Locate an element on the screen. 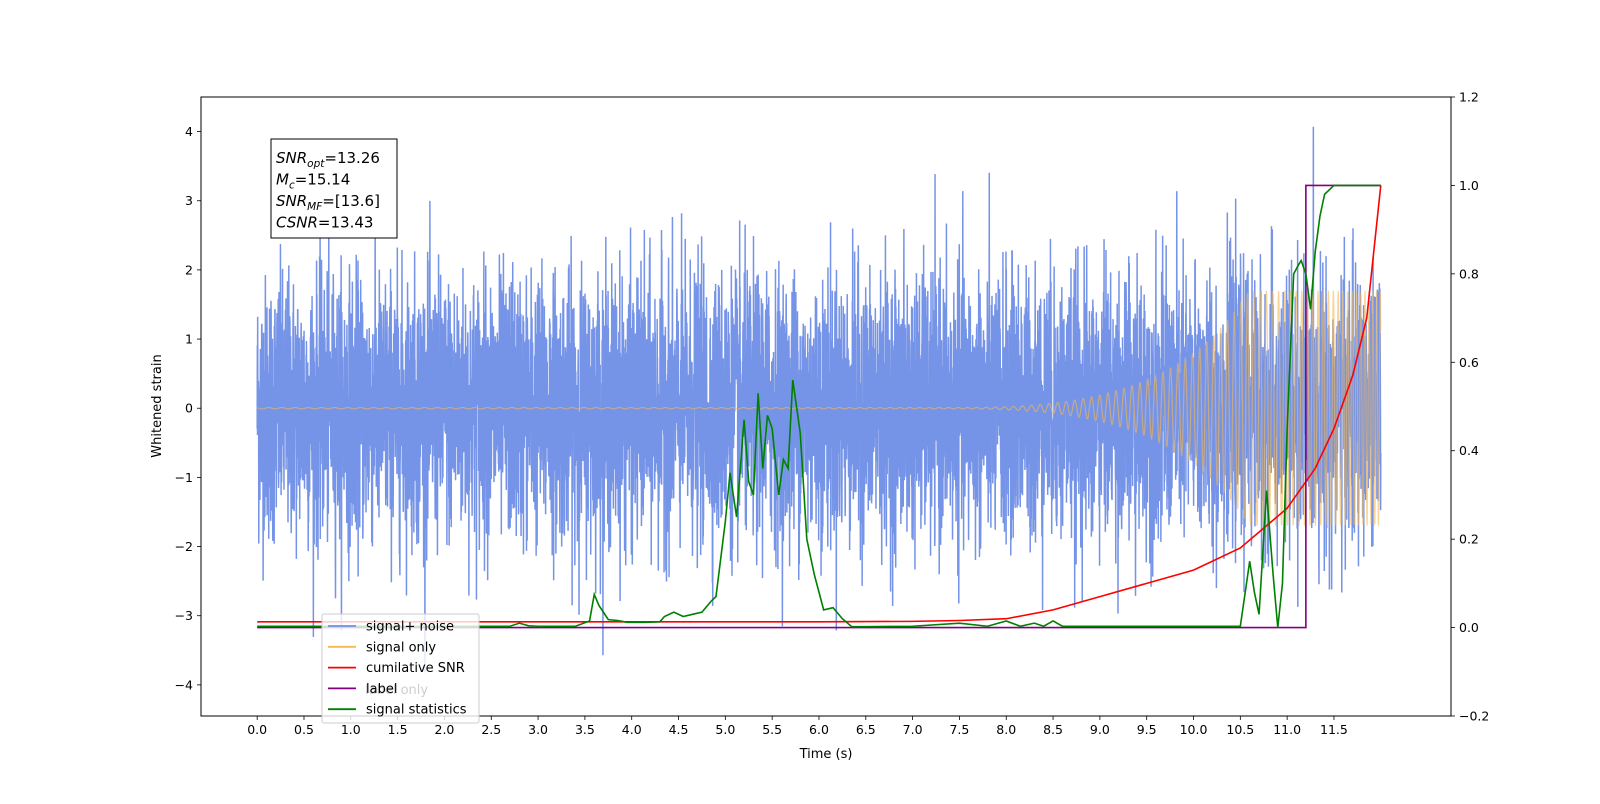  x-tick-label: 4.5 is located at coordinates (679, 729).